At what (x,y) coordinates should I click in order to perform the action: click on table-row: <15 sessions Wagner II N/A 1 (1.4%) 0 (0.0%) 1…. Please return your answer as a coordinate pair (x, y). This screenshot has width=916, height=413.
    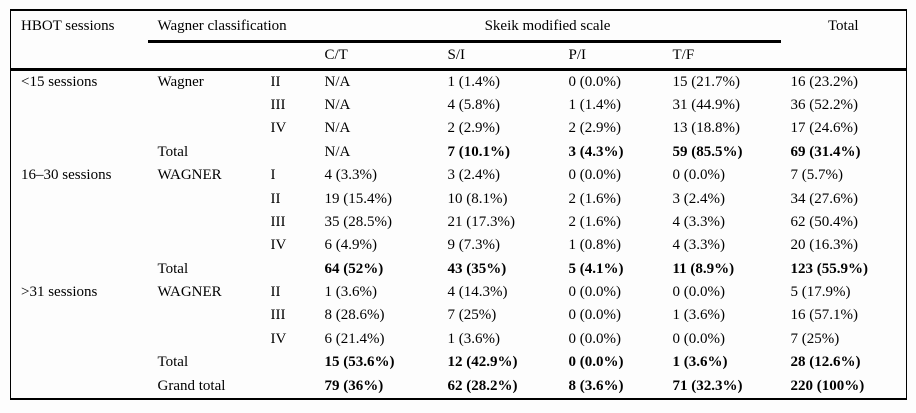
    Looking at the image, I should click on (459, 81).